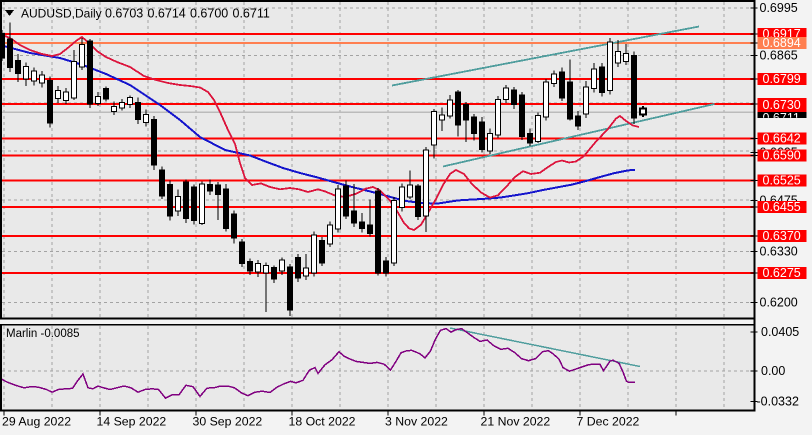 Image resolution: width=812 pixels, height=435 pixels. I want to click on svg-text: 14 Sep 2022, so click(132, 422).